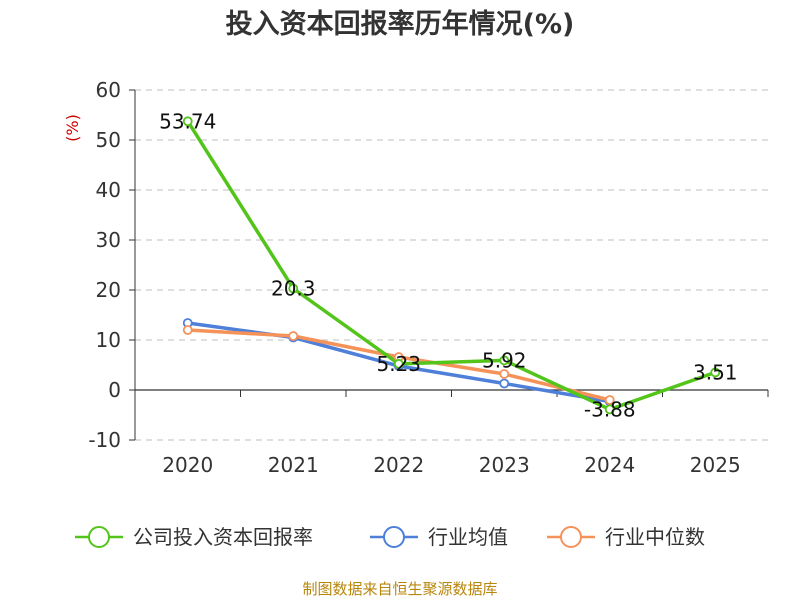  What do you see at coordinates (655, 537) in the screenshot?
I see `legend-label-2: 行业中位数` at bounding box center [655, 537].